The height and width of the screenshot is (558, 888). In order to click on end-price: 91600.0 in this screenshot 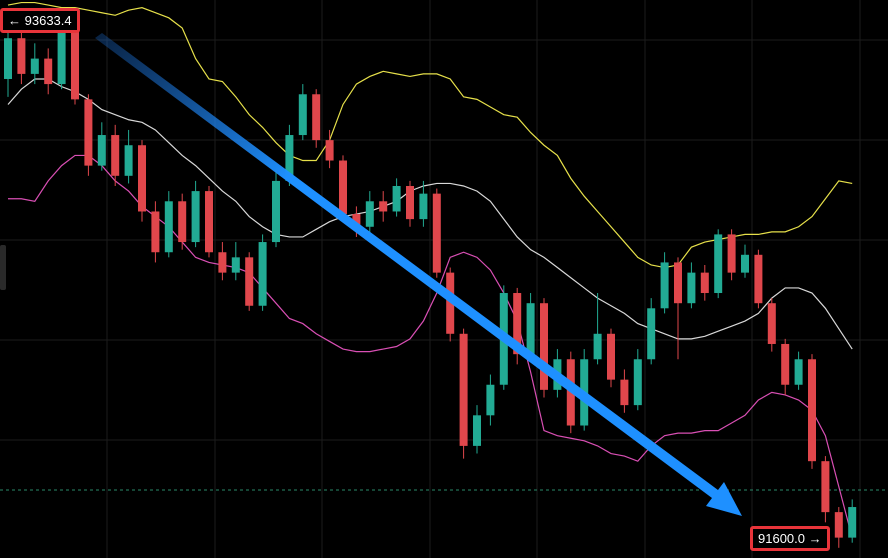, I will do `click(781, 538)`.